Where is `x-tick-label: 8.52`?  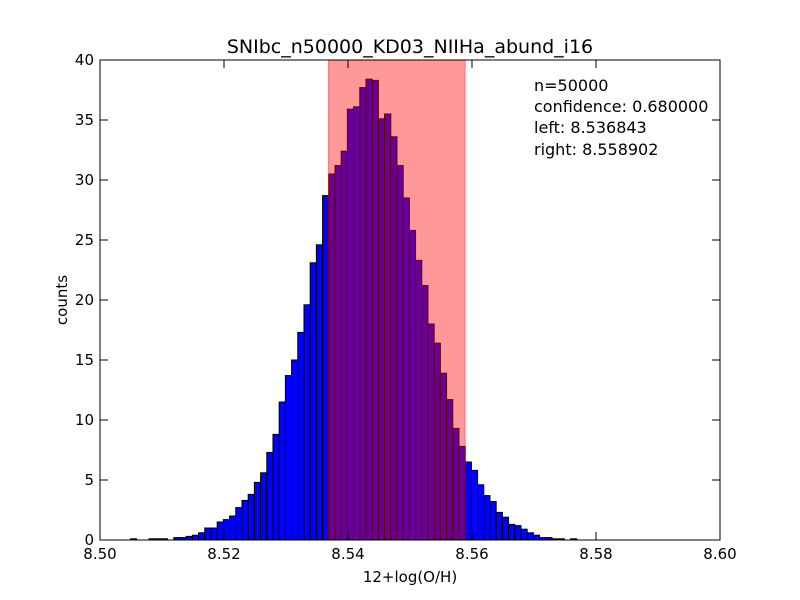
x-tick-label: 8.52 is located at coordinates (223, 554).